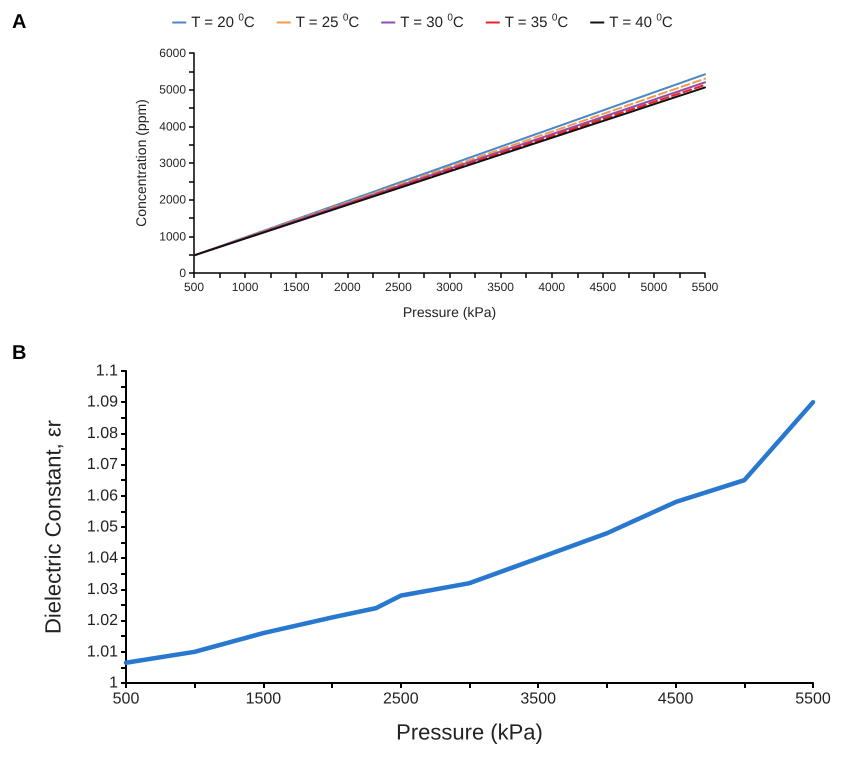 The width and height of the screenshot is (845, 765). I want to click on y-tick-label: 1.07, so click(102, 465).